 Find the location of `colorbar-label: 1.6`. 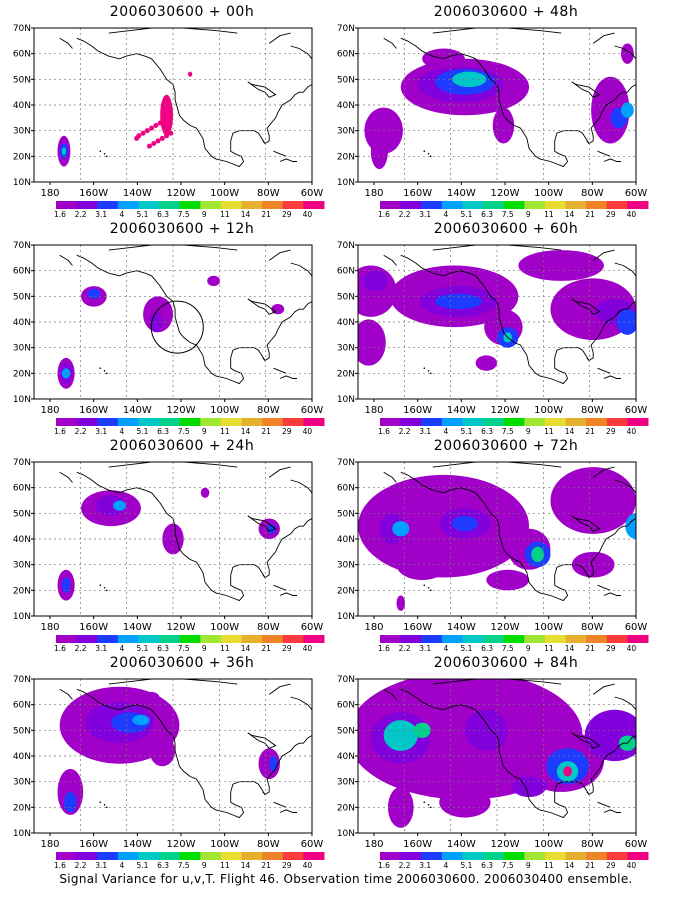

colorbar-label: 1.6 is located at coordinates (384, 648).